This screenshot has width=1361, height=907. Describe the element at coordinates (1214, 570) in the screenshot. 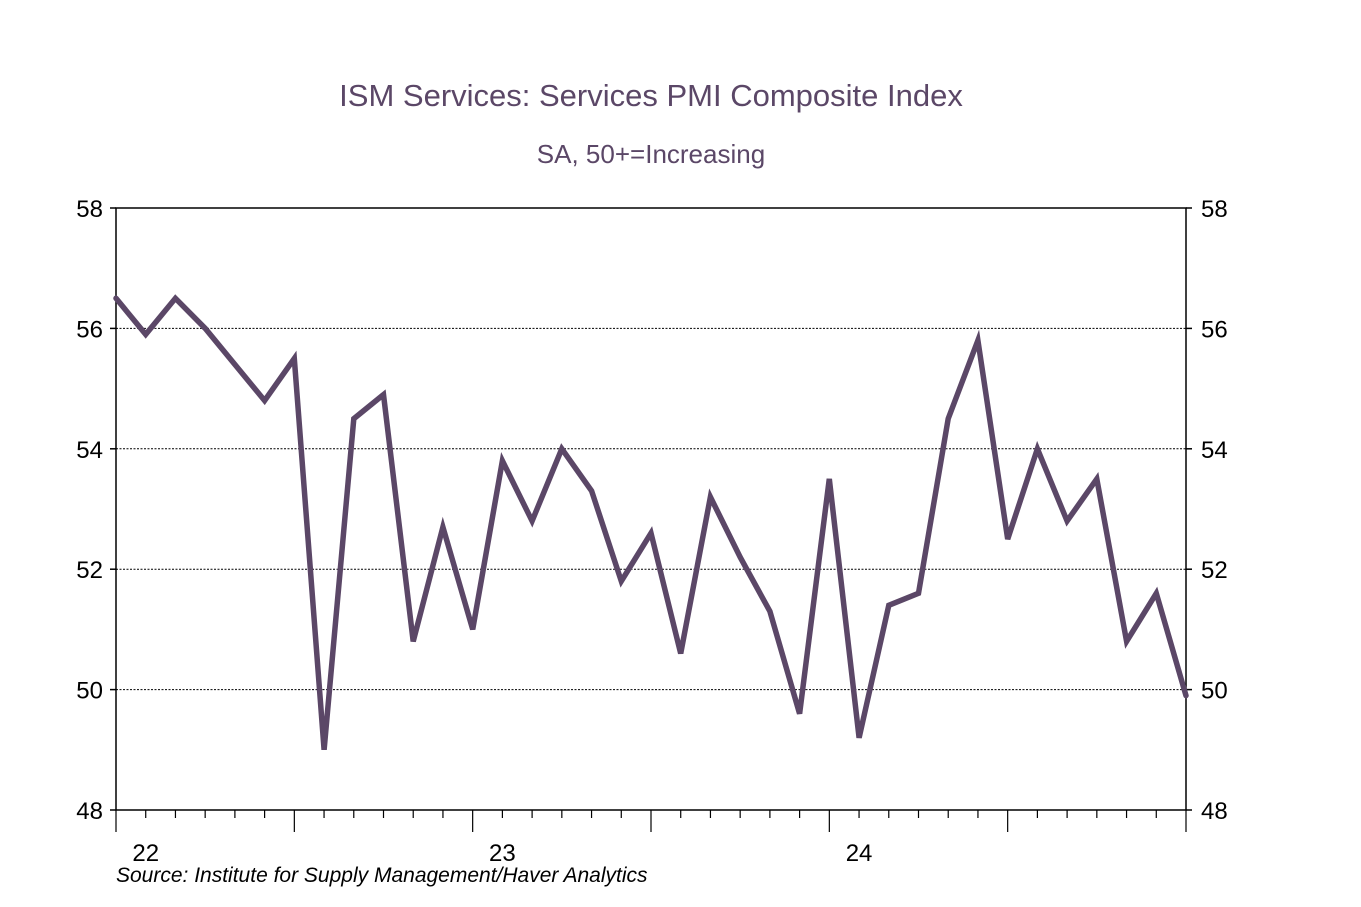

I see `y-tick-label-right-52: 52` at that location.